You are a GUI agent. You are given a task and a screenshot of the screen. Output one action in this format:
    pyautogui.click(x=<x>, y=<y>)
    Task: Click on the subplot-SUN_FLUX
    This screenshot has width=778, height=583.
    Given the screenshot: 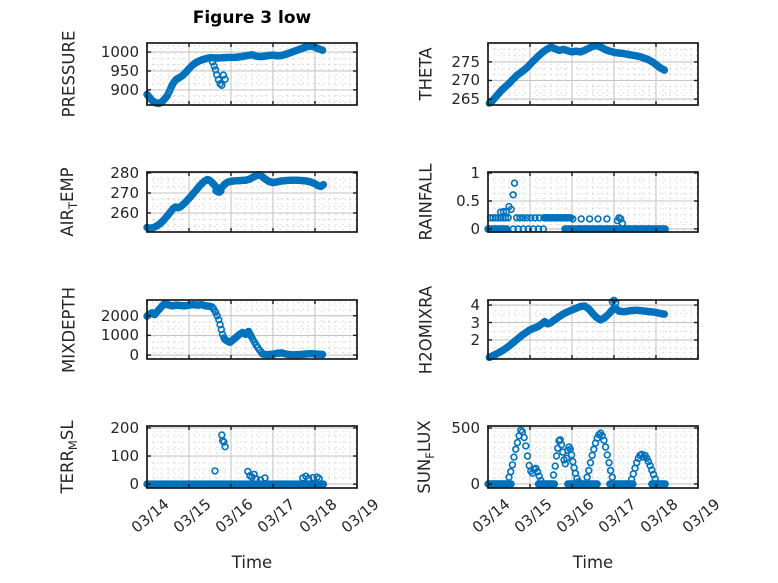 What is the action you would take?
    pyautogui.click(x=591, y=457)
    